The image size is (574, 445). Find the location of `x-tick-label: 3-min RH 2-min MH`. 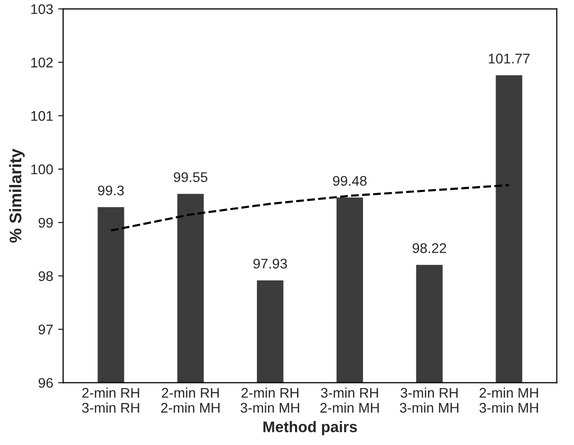

x-tick-label: 3-min RH 2-min MH is located at coordinates (349, 400).